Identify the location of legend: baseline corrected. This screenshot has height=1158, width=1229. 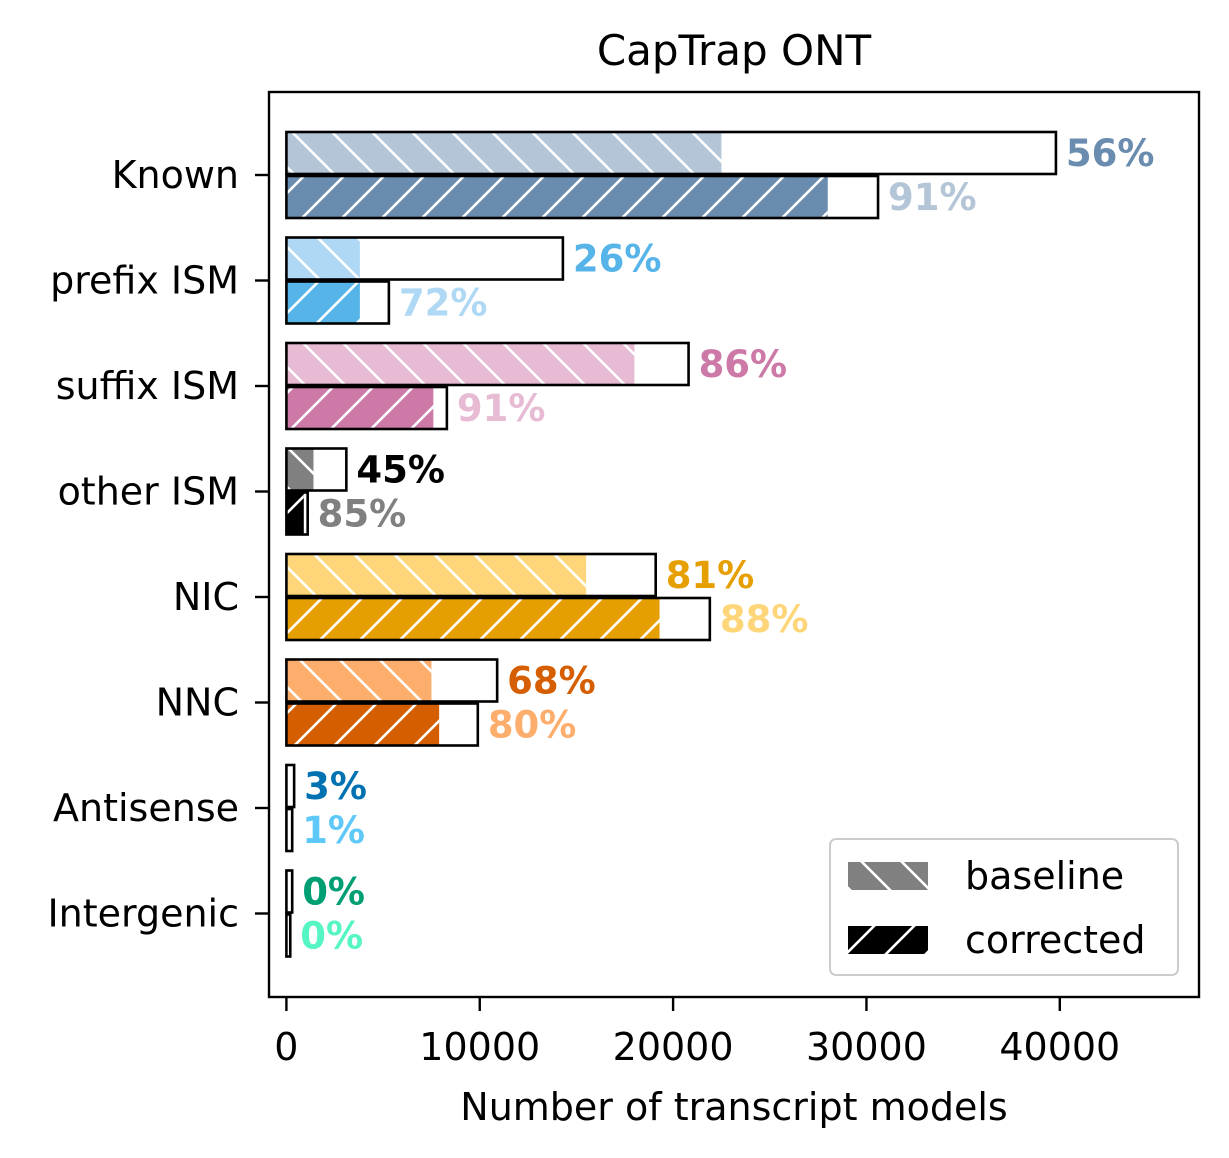
(1004, 907).